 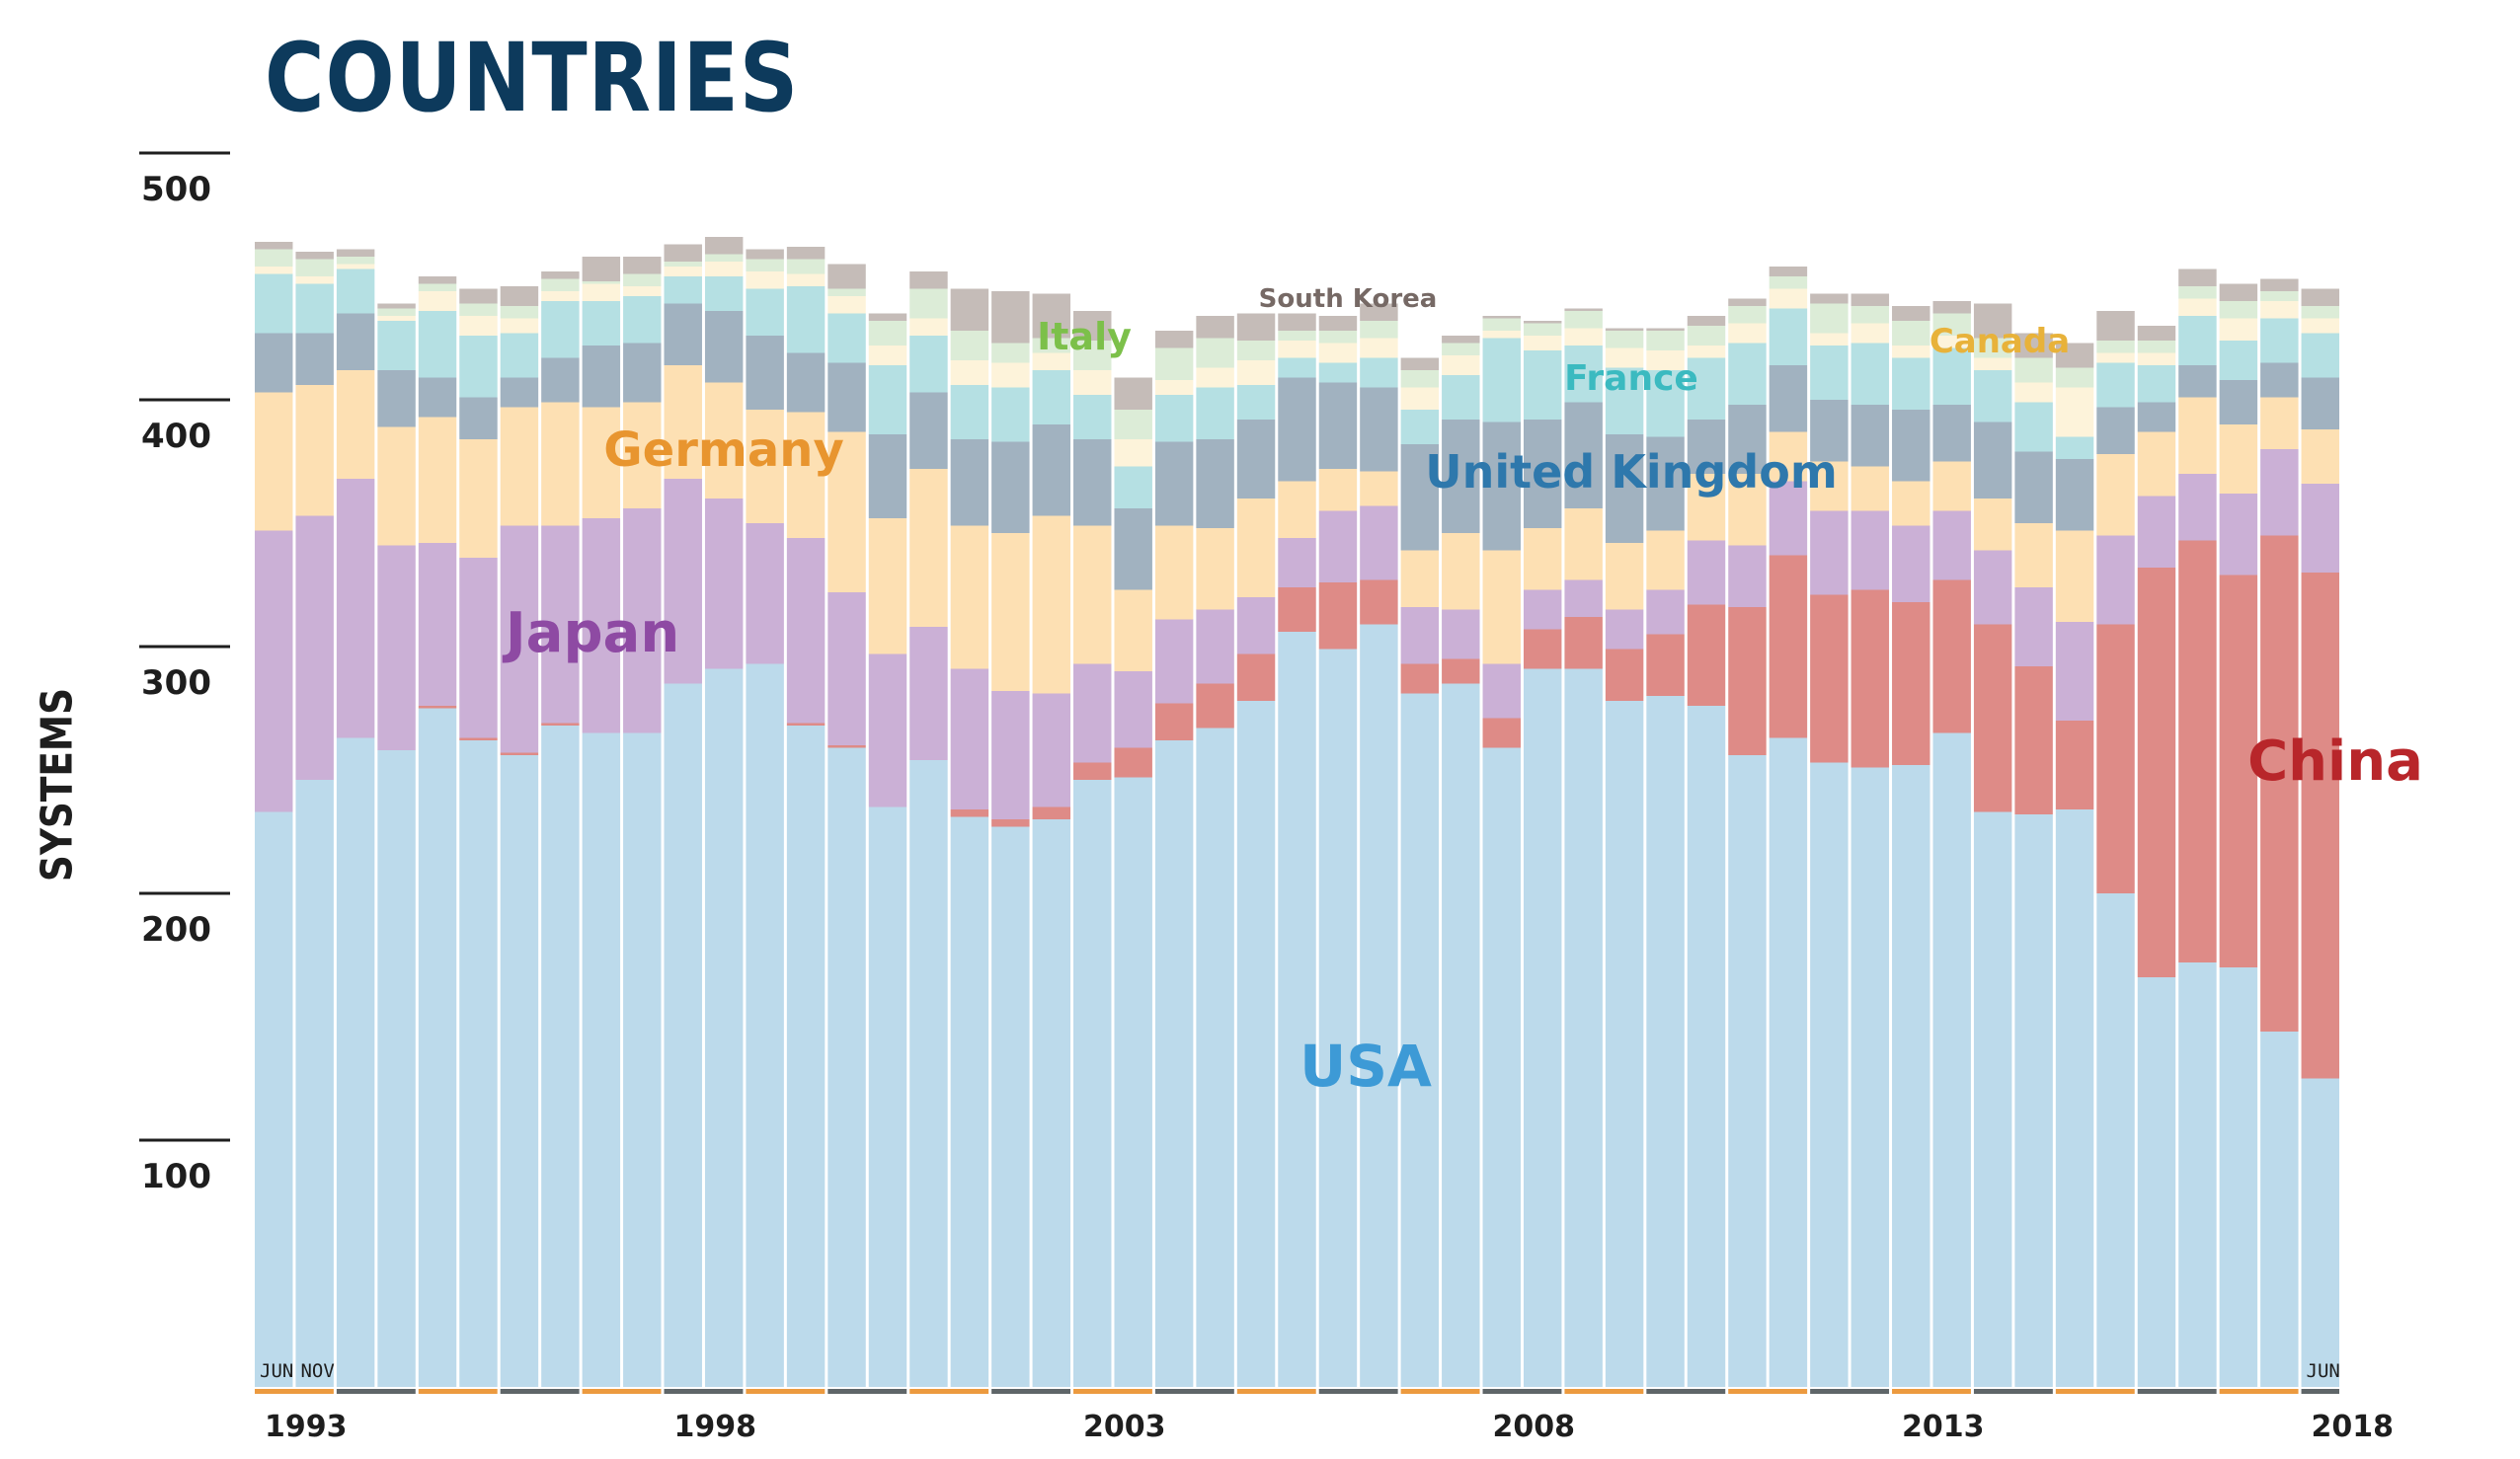 What do you see at coordinates (1348, 299) in the screenshot?
I see `series-label-south-korea: South Korea` at bounding box center [1348, 299].